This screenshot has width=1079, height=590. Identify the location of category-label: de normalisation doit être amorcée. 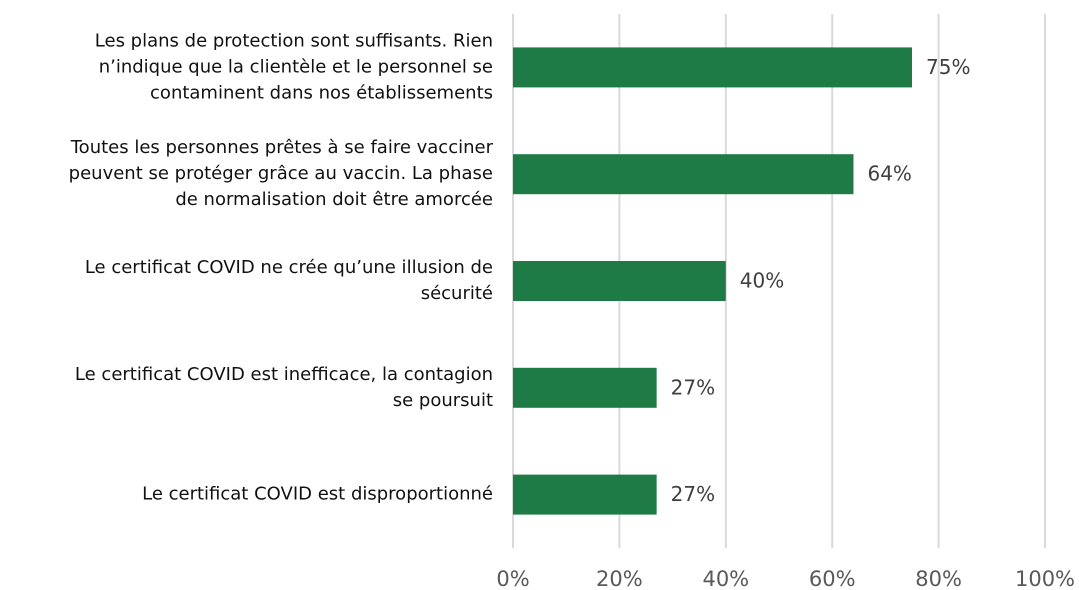
(334, 199).